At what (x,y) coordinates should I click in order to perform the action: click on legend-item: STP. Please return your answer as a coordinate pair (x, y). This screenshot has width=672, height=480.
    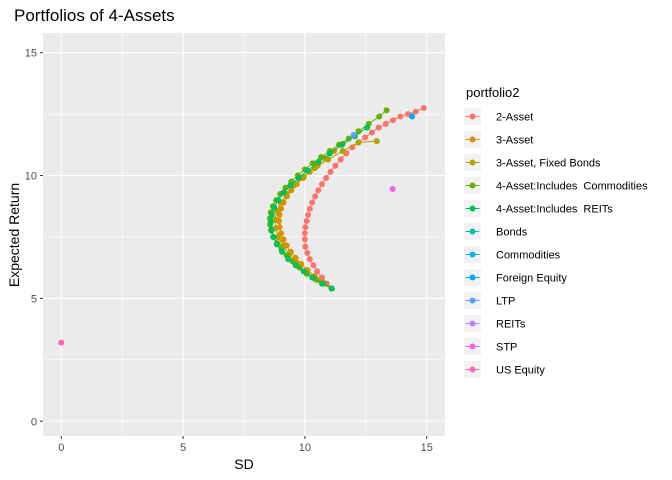
    Looking at the image, I should click on (490, 346).